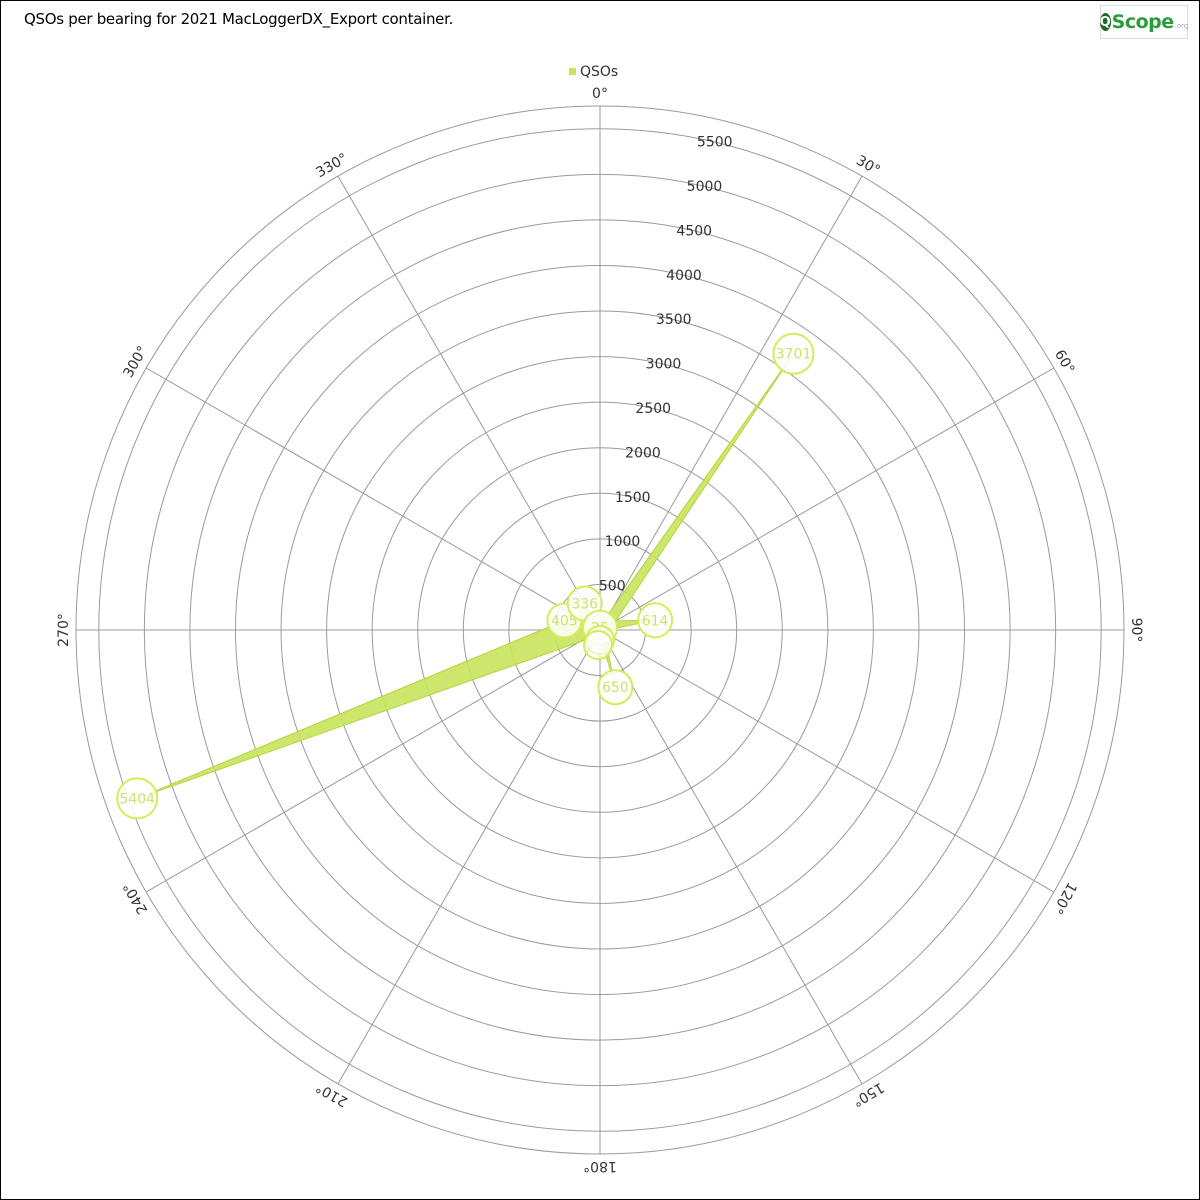 This screenshot has height=1200, width=1200. What do you see at coordinates (705, 187) in the screenshot?
I see `radial-tick-label: 5000` at bounding box center [705, 187].